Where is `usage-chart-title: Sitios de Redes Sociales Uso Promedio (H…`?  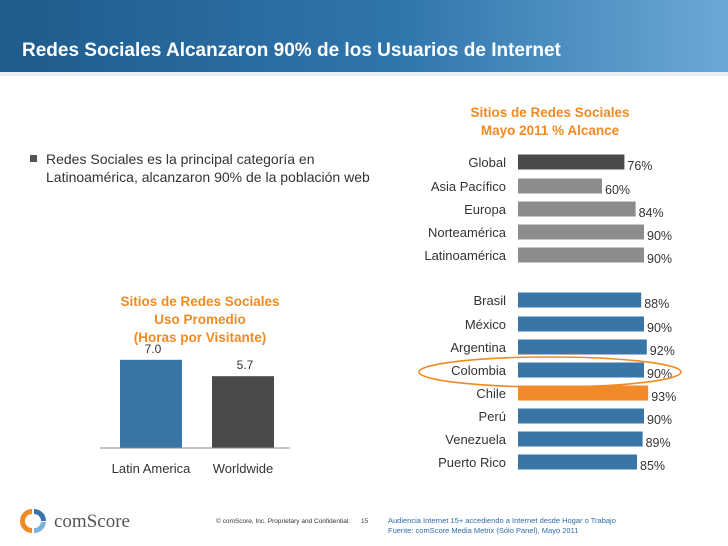 usage-chart-title: Sitios de Redes Sociales Uso Promedio (H… is located at coordinates (200, 320).